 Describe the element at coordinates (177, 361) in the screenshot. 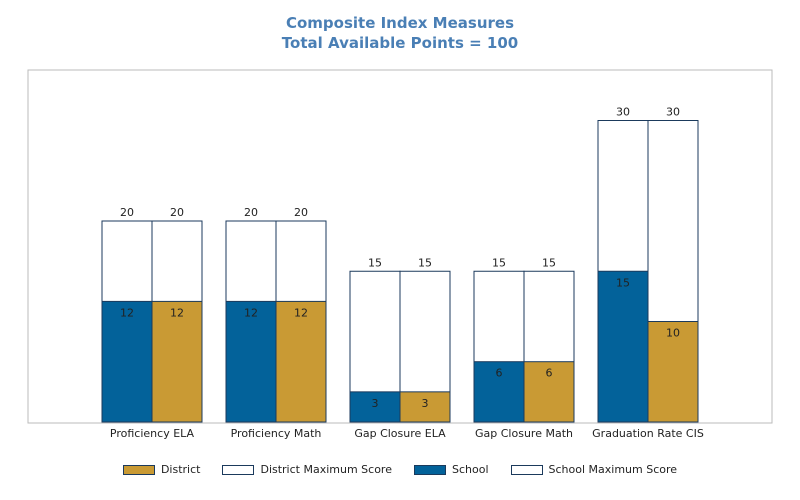

I see `bar-district-proficiency-ela` at that location.